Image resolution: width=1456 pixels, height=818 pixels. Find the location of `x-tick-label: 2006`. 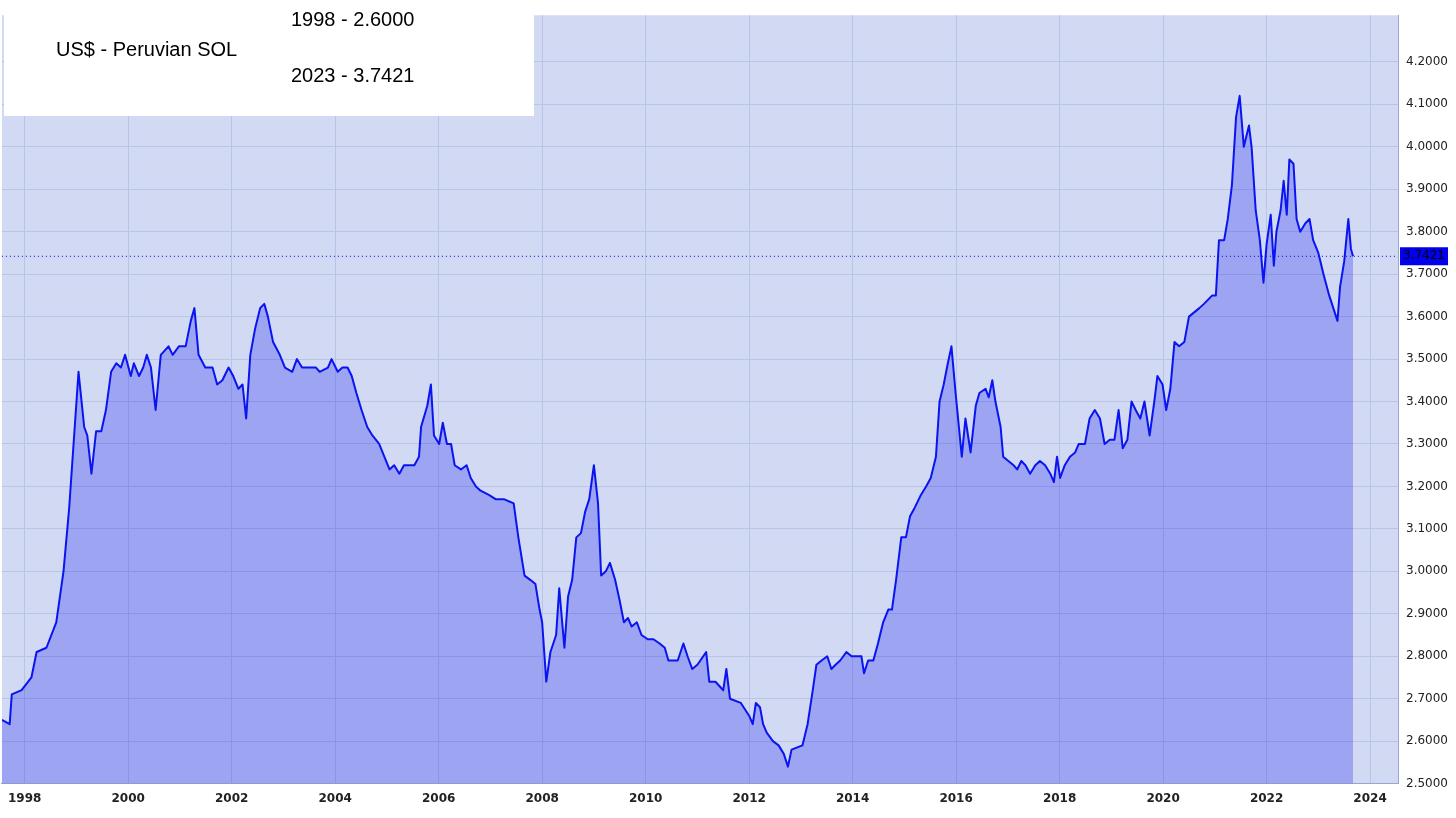

x-tick-label: 2006 is located at coordinates (438, 797).